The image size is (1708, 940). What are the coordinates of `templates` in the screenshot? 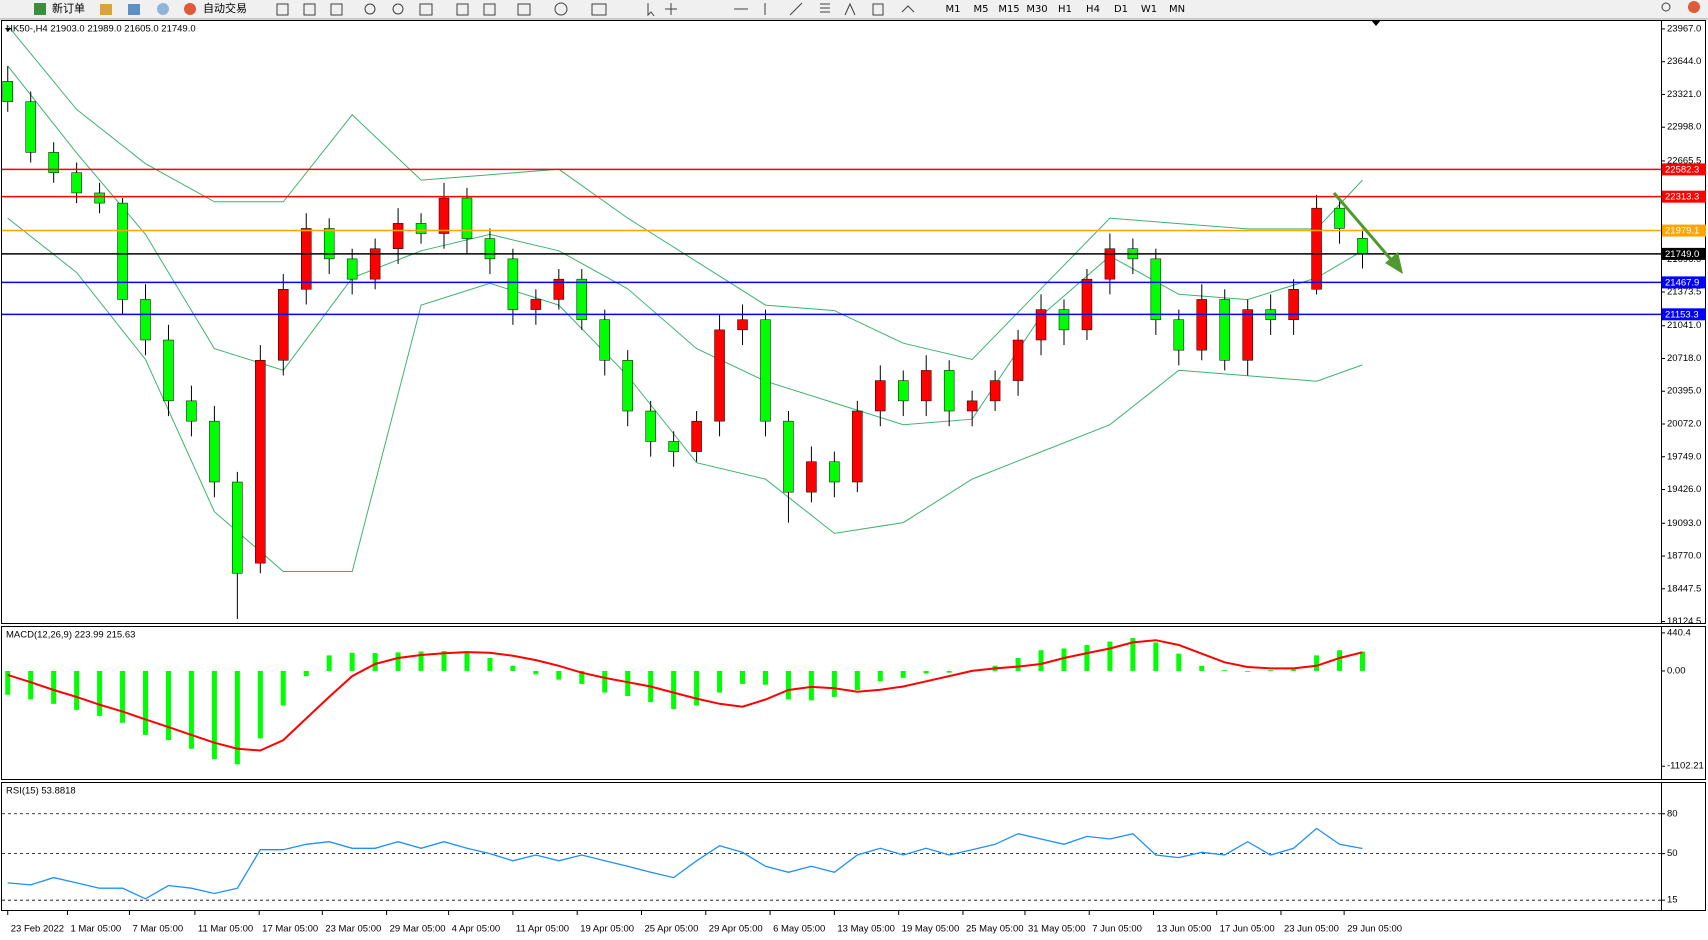 It's located at (599, 9).